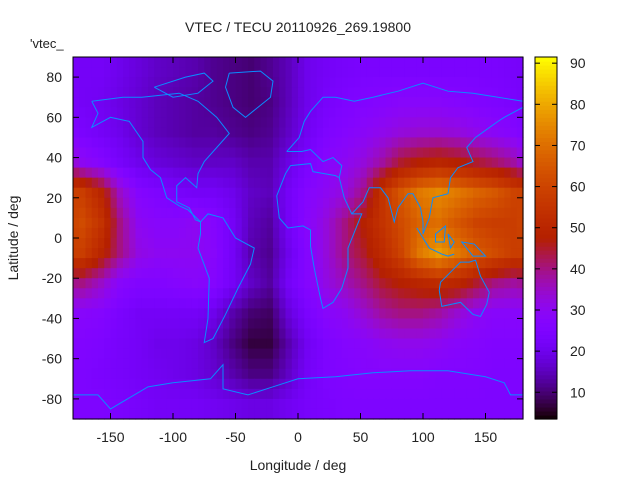  What do you see at coordinates (52, 318) in the screenshot?
I see `y-tick-label: -40` at bounding box center [52, 318].